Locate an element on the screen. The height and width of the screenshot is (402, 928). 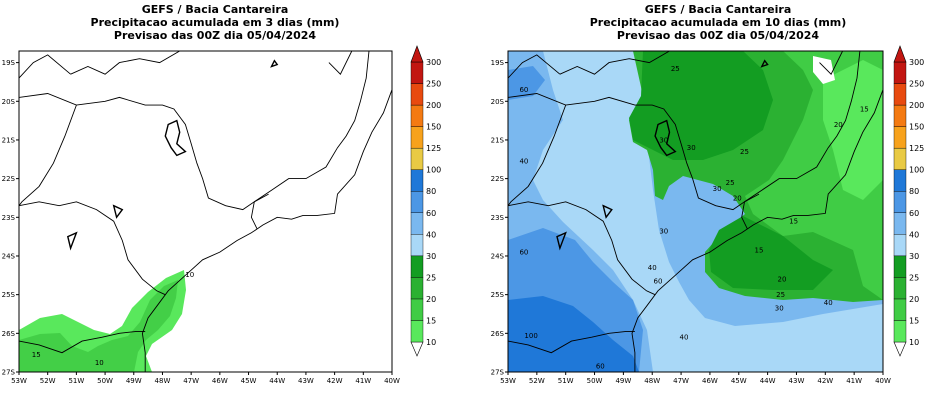
title-line-3: Previsao das 00Z dia 05/04/2024 is located at coordinates (718, 35).